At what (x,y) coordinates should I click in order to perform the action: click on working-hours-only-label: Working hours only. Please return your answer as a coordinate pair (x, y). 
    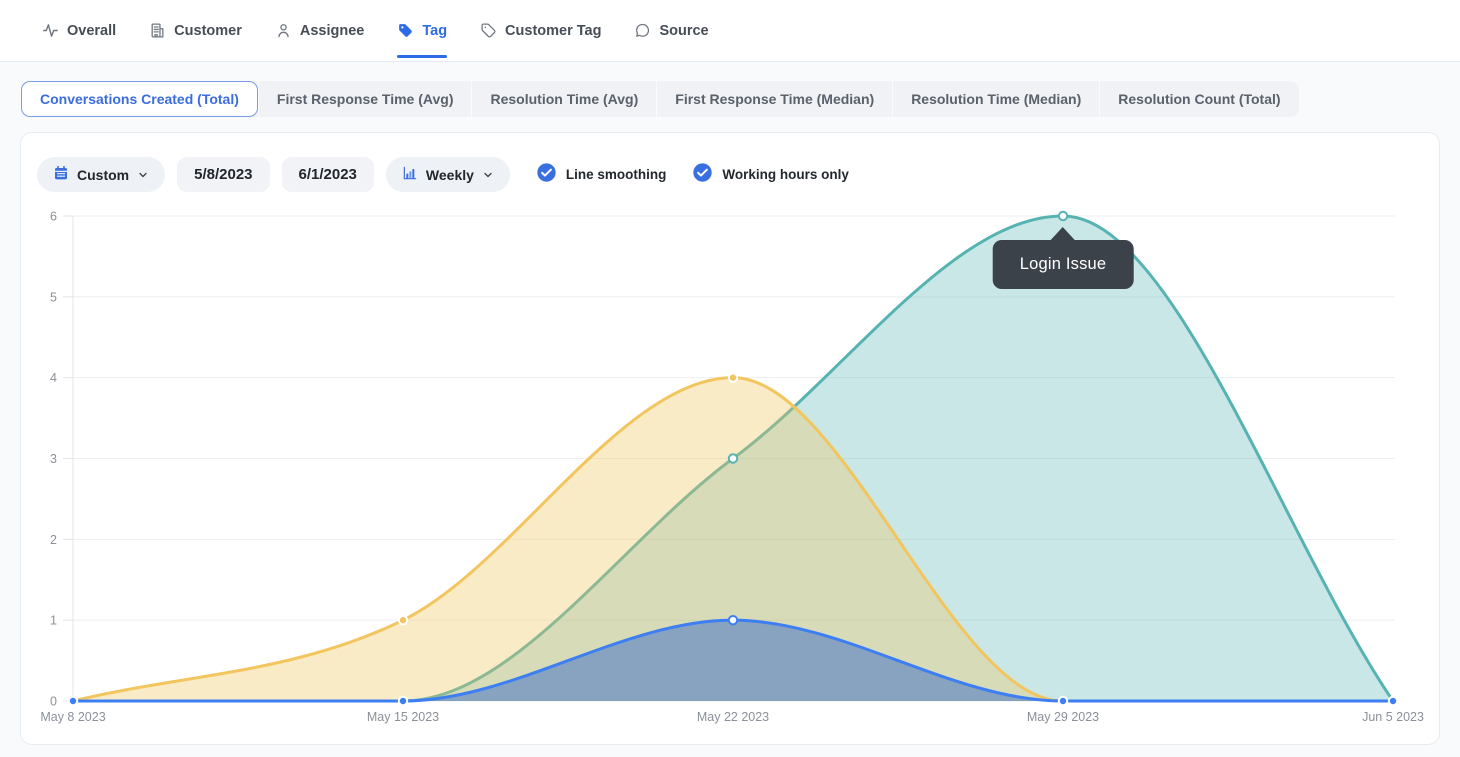
    Looking at the image, I should click on (785, 174).